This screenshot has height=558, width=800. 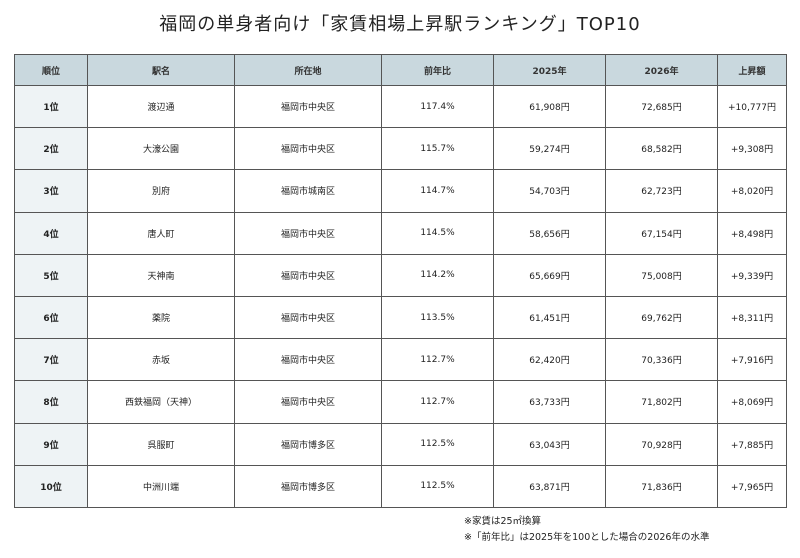 What do you see at coordinates (587, 537) in the screenshot?
I see `footnote: ※「前年比」は2025年を100とした場合の2026年の水準` at bounding box center [587, 537].